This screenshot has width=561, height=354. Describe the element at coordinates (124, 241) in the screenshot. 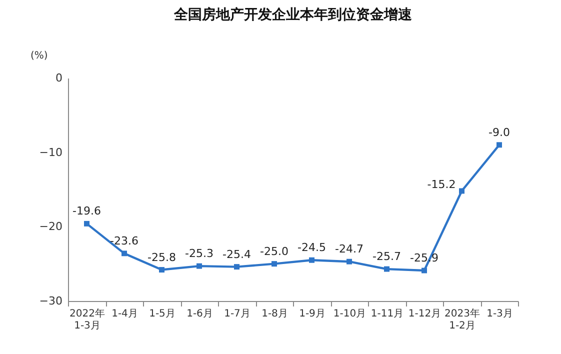

I see `data-label: -23.6` at that location.